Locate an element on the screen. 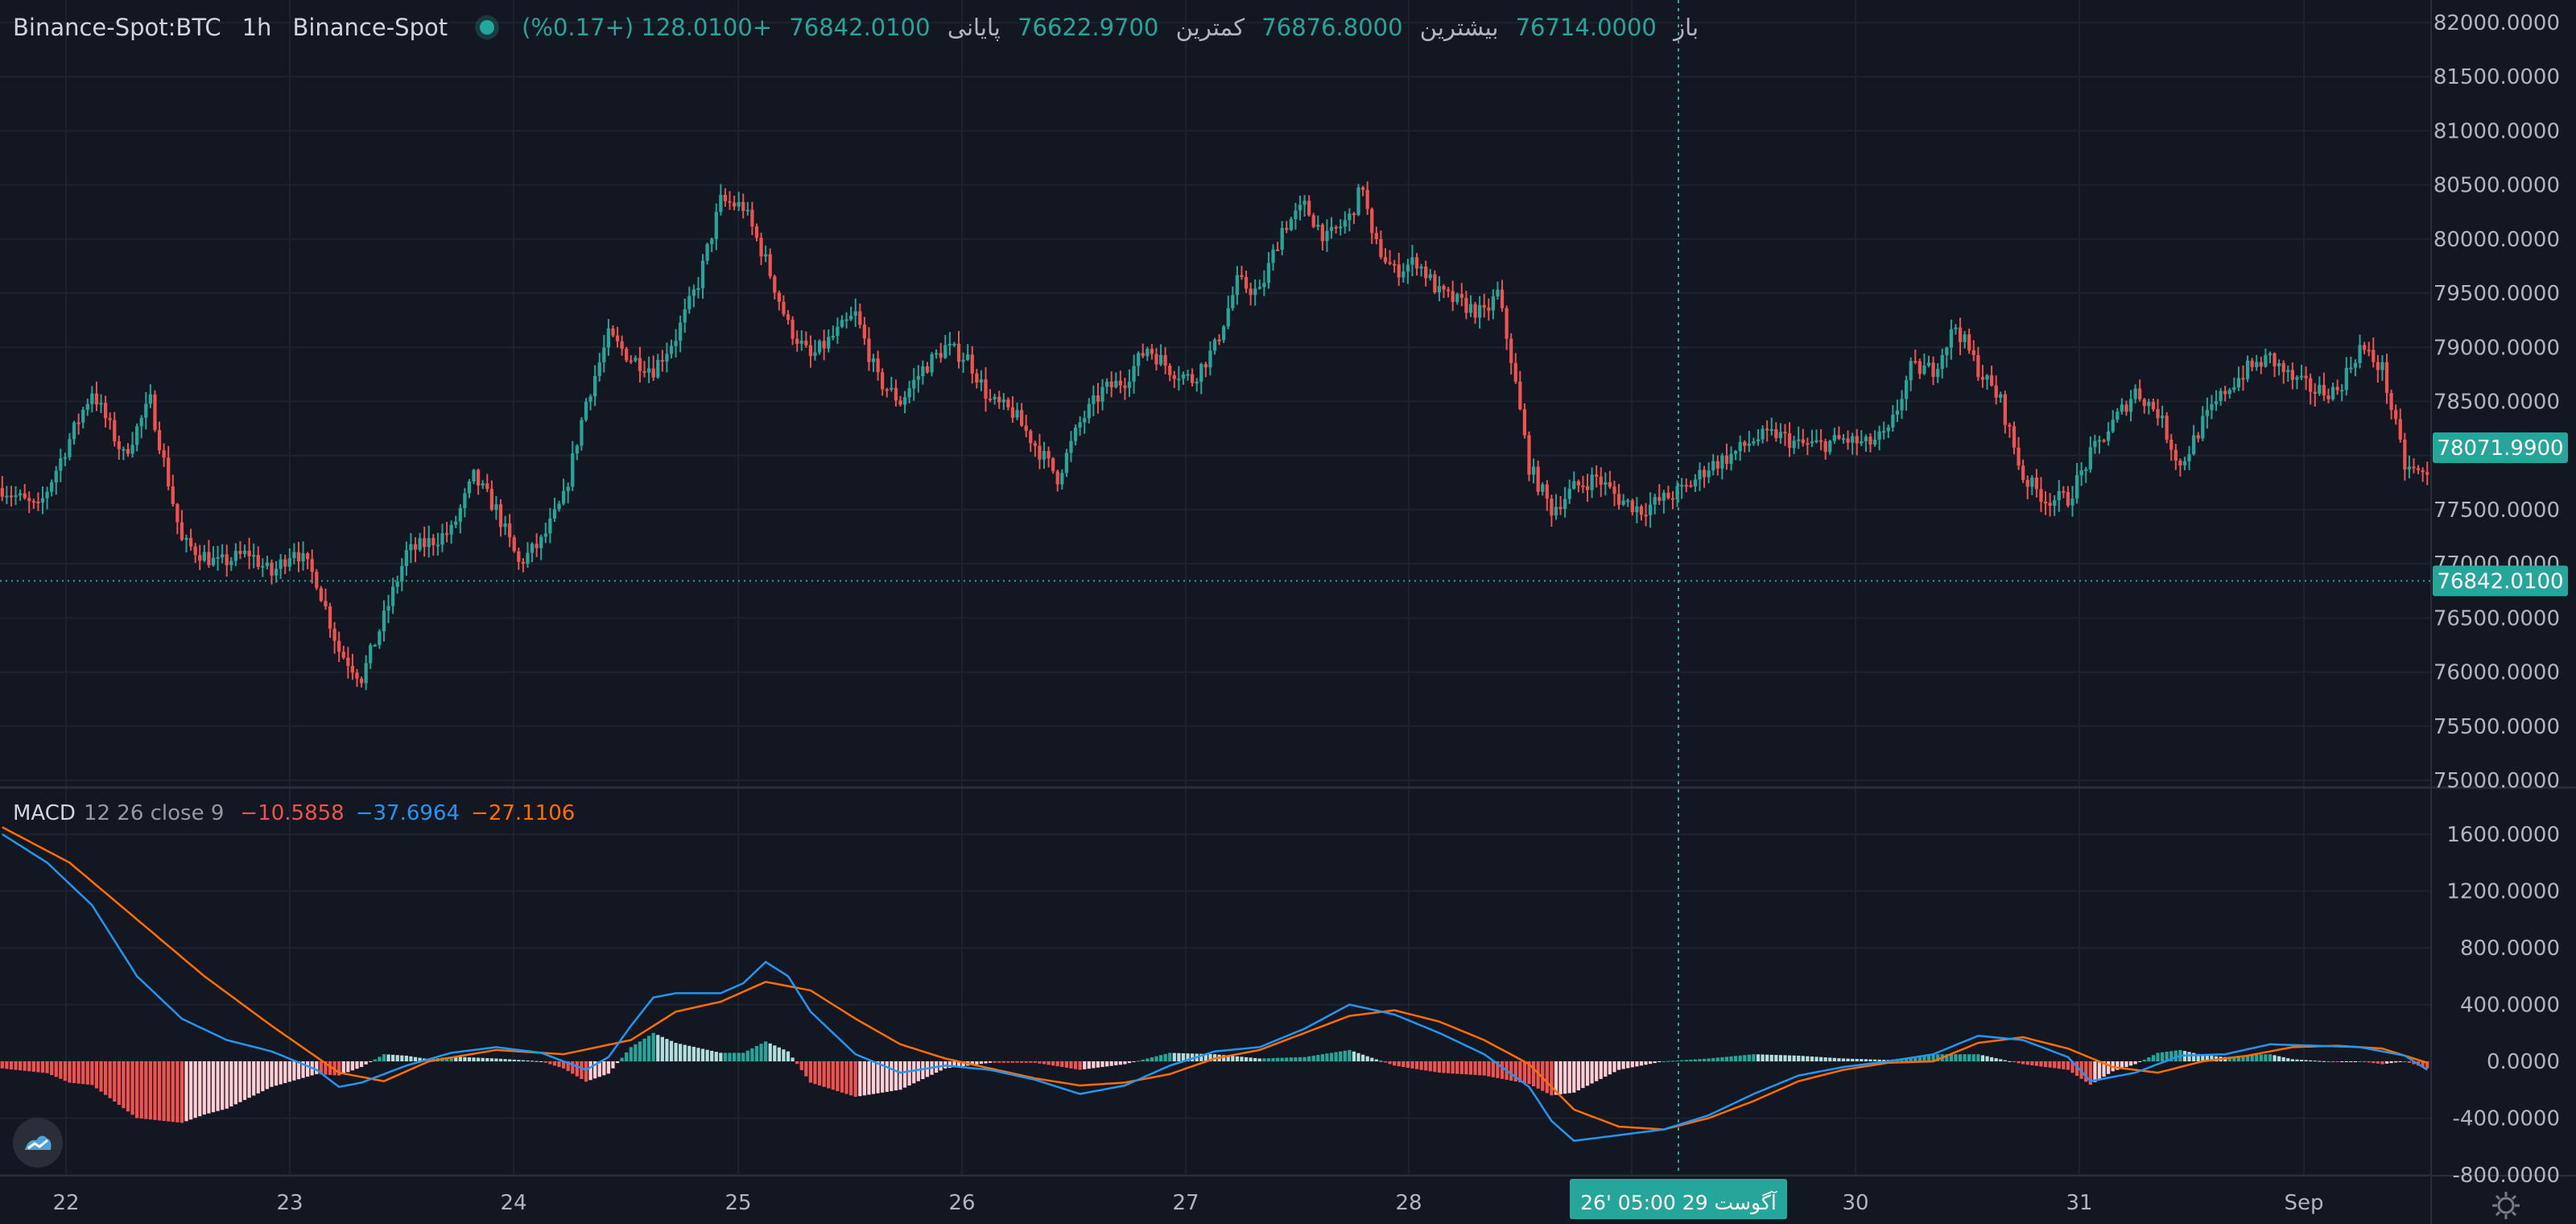  settings-gear-icon is located at coordinates (2506, 1205).